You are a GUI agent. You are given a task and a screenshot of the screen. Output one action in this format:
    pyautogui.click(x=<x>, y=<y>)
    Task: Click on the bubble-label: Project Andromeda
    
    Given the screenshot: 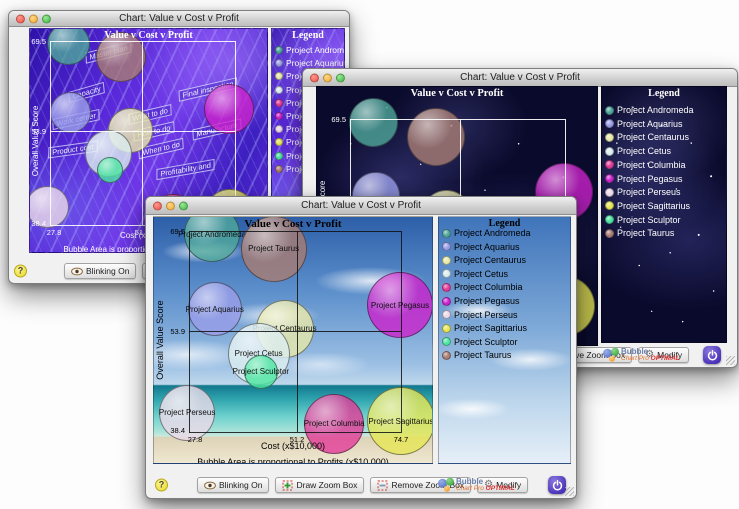 What is the action you would take?
    pyautogui.click(x=212, y=234)
    